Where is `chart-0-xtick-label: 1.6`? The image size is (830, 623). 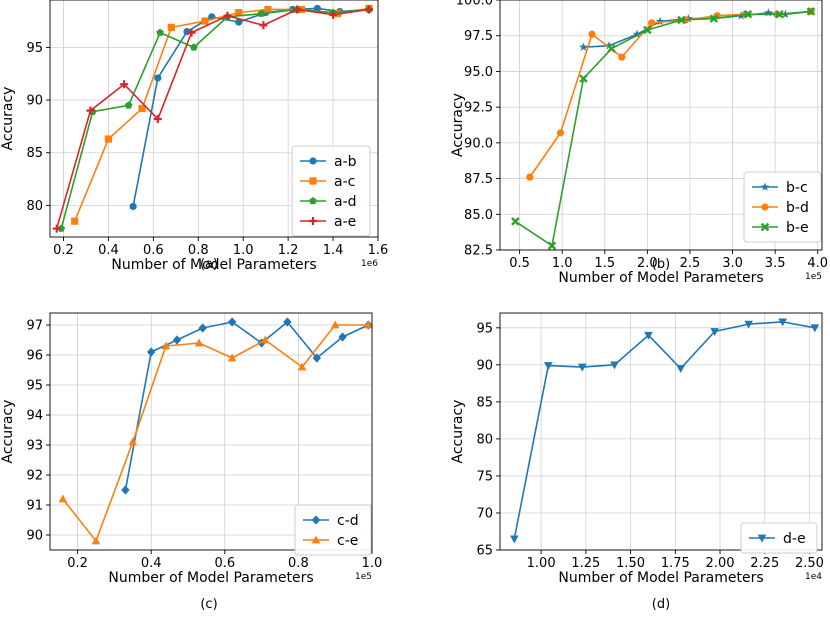
chart-0-xtick-label: 1.6 is located at coordinates (378, 250).